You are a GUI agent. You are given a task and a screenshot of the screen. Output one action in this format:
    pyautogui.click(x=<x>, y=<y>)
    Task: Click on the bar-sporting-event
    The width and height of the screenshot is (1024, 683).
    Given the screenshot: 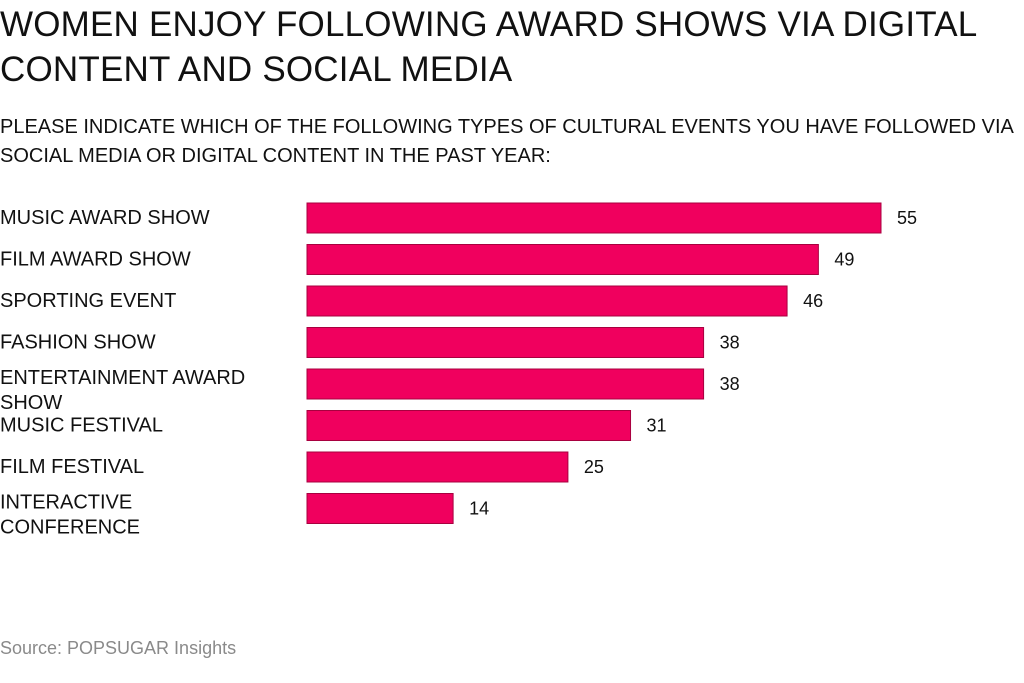 What is the action you would take?
    pyautogui.click(x=547, y=301)
    